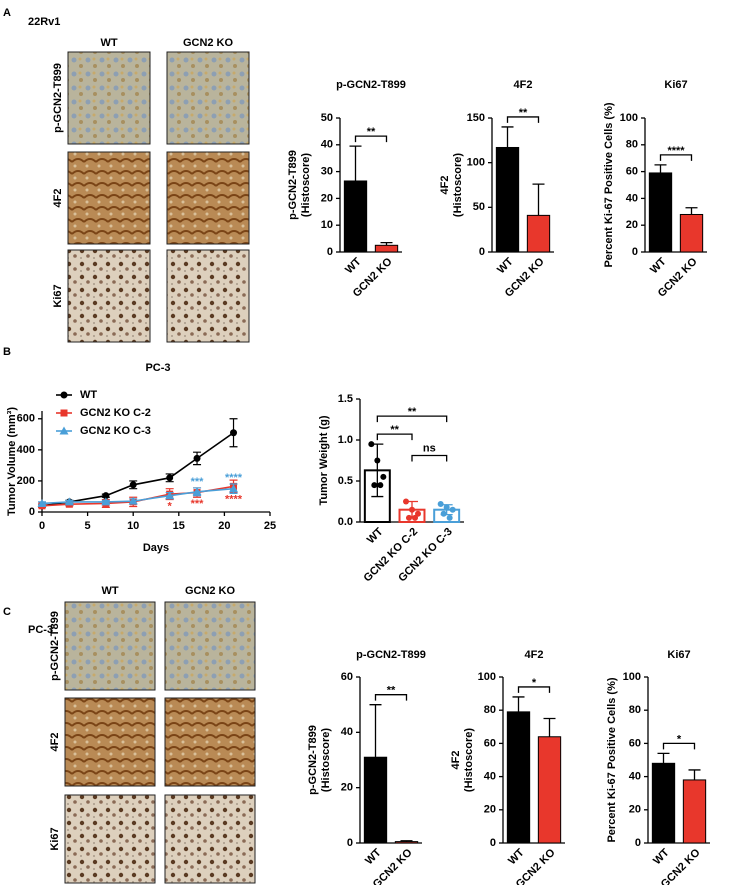 This screenshot has width=738, height=885. I want to click on chart-title: 4F2, so click(534, 655).